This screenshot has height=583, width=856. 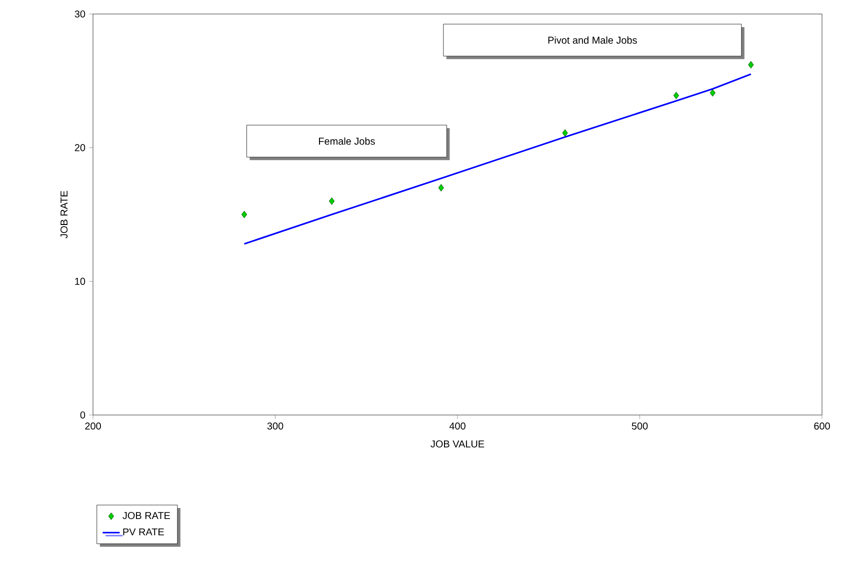 I want to click on x-tick-label: 400, so click(x=457, y=426).